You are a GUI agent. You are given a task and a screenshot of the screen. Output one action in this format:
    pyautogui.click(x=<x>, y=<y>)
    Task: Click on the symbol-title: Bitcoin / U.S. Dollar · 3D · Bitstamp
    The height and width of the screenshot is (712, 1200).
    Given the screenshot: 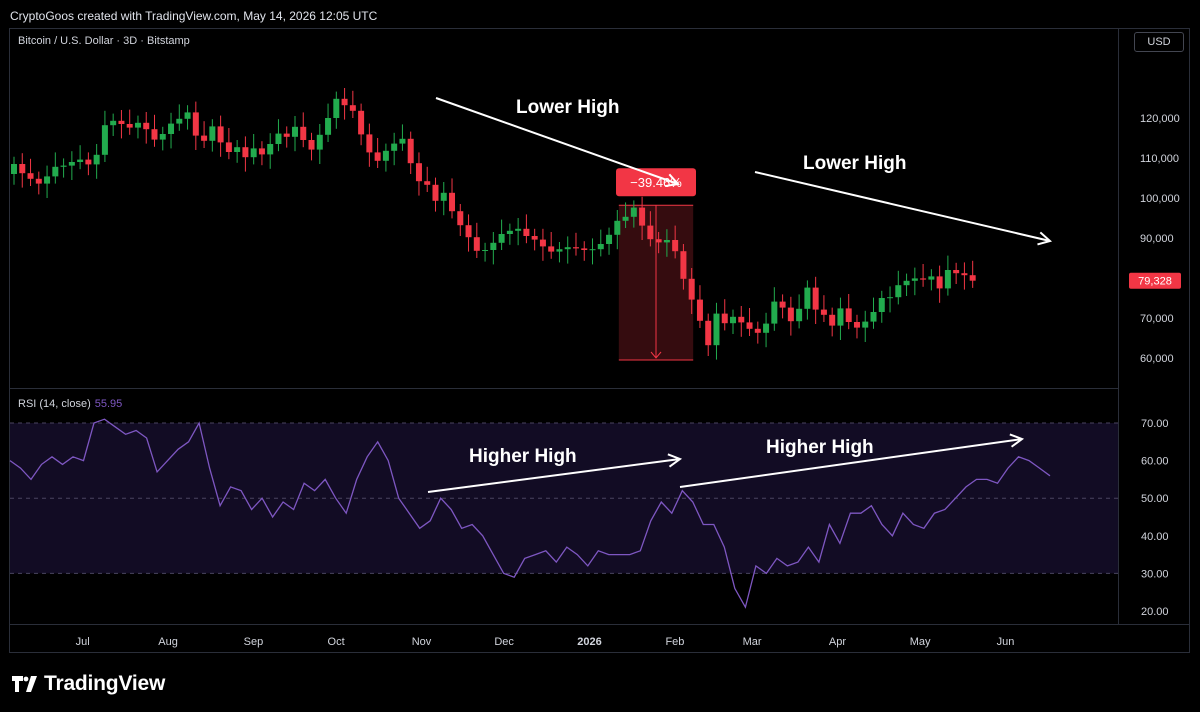 What is the action you would take?
    pyautogui.click(x=104, y=41)
    